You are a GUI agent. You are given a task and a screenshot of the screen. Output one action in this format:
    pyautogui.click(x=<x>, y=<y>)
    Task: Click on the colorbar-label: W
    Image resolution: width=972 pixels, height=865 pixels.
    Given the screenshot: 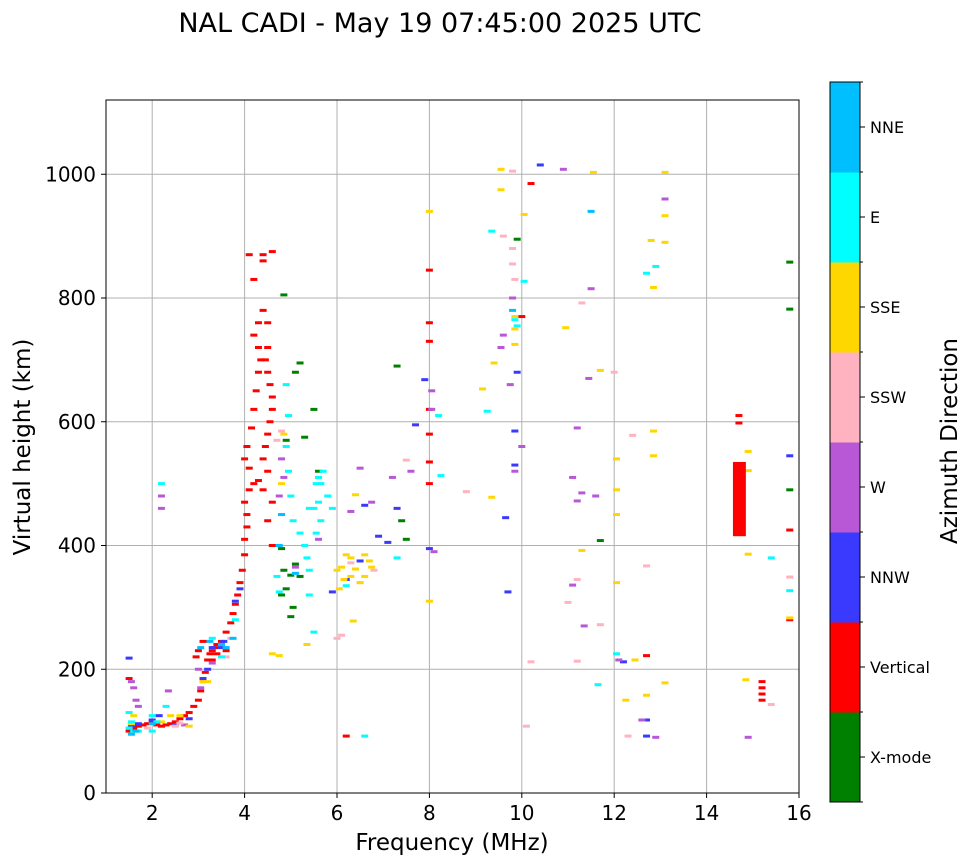 What is the action you would take?
    pyautogui.click(x=878, y=487)
    